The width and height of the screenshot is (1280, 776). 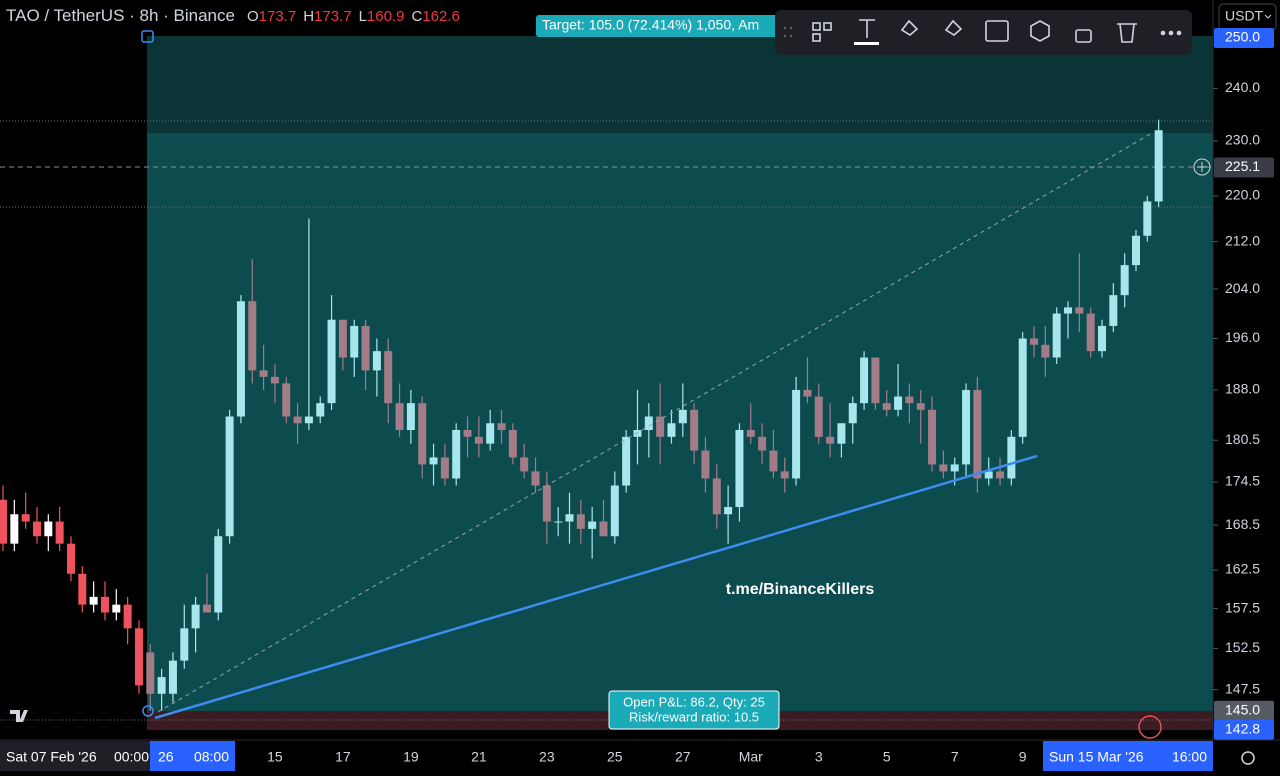 What do you see at coordinates (800, 589) in the screenshot?
I see `watermark: t.me/BinanceKillers` at bounding box center [800, 589].